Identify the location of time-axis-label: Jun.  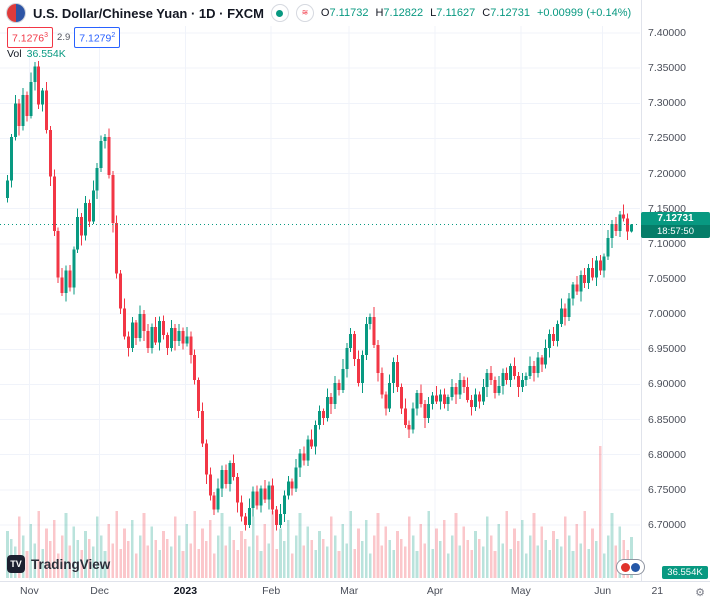
(603, 591).